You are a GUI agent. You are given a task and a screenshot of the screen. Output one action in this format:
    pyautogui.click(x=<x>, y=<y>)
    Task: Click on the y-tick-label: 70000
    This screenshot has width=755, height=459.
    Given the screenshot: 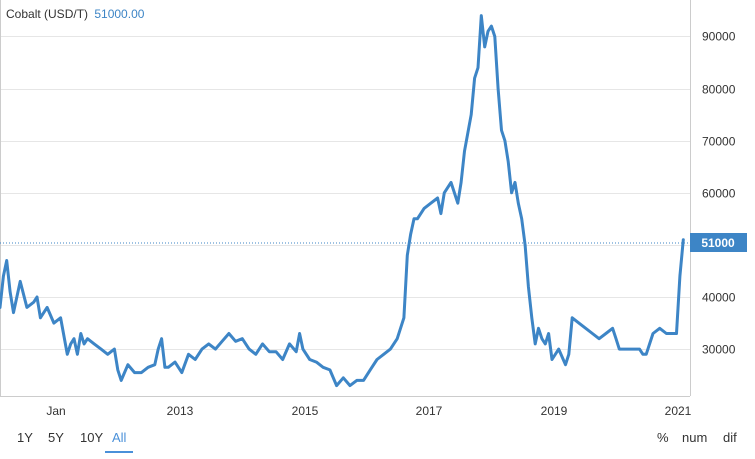 What is the action you would take?
    pyautogui.click(x=719, y=142)
    